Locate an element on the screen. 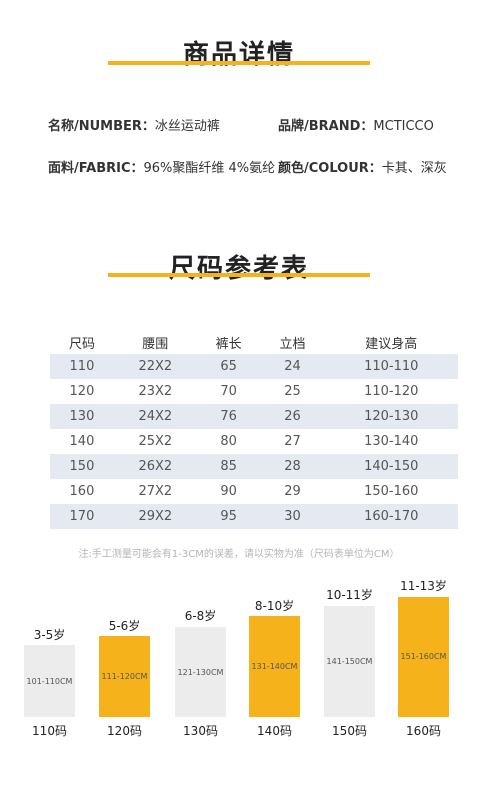 This screenshot has height=800, width=478. color-row: 颜色/COLOUR：卡其、深灰 is located at coordinates (362, 166).